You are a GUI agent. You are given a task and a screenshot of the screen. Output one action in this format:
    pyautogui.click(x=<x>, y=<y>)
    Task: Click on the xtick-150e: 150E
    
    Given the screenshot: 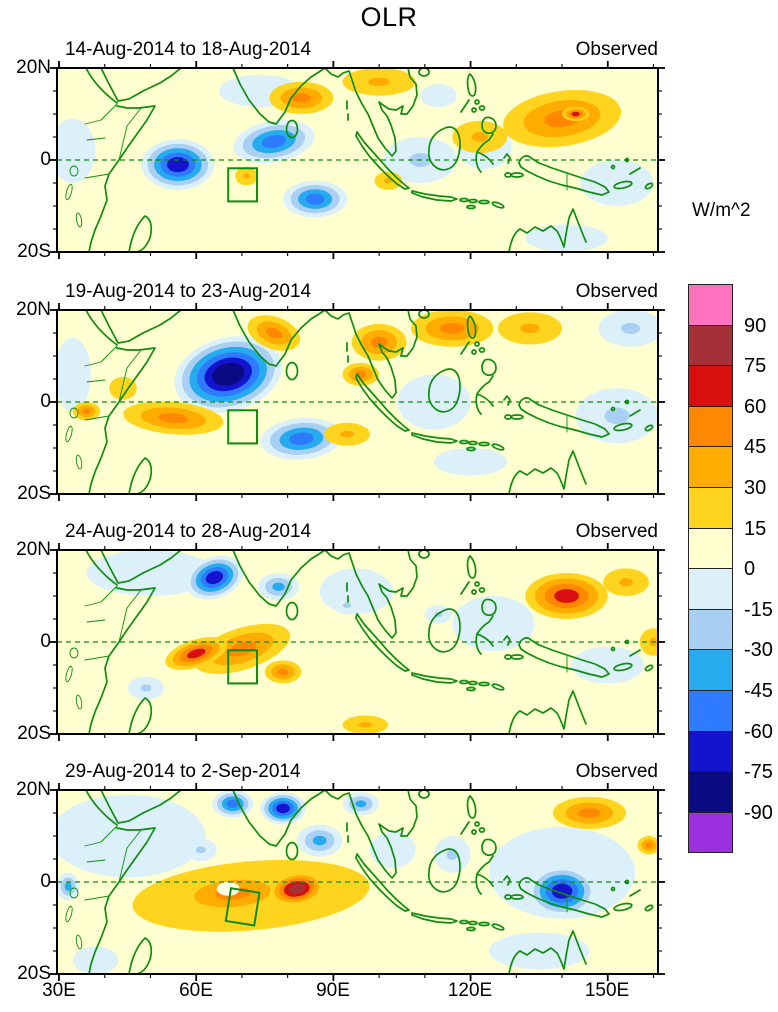 What is the action you would take?
    pyautogui.click(x=607, y=990)
    